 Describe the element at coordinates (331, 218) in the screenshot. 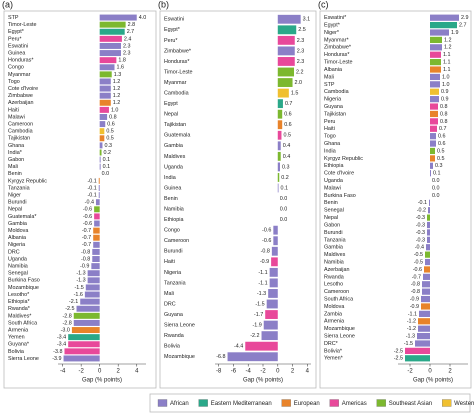

I see `category-label: Nepal` at that location.